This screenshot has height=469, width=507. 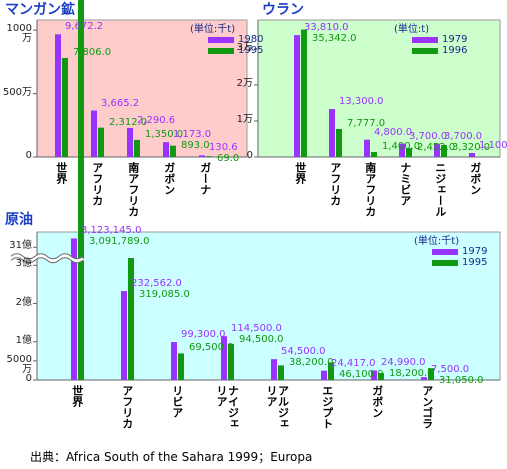 I want to click on y-tick-label: 2億, so click(x=23, y=302).